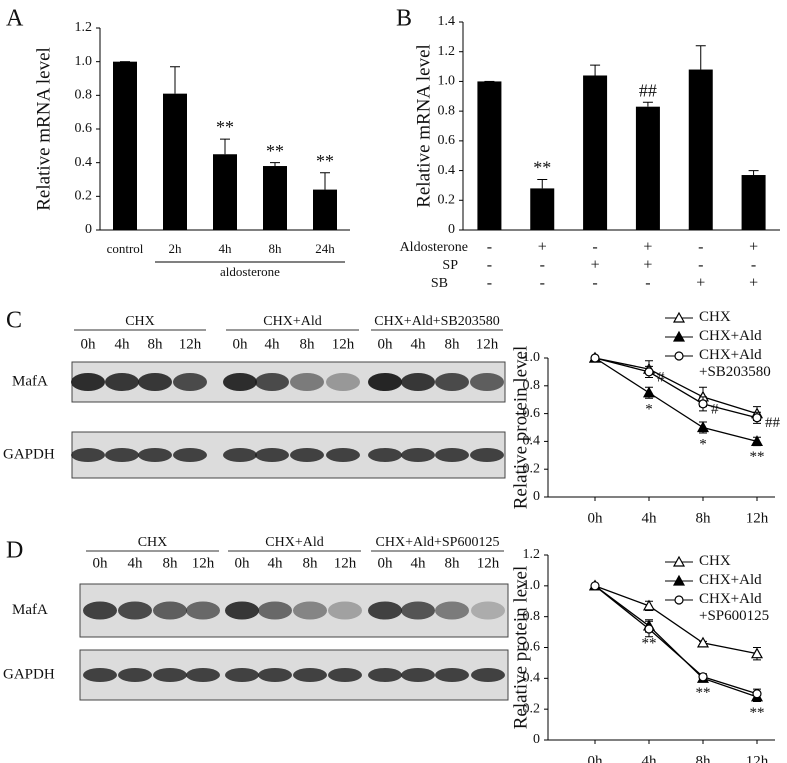 Image resolution: width=787 pixels, height=763 pixels. I want to click on x-tick-label: 2h, so click(176, 248).